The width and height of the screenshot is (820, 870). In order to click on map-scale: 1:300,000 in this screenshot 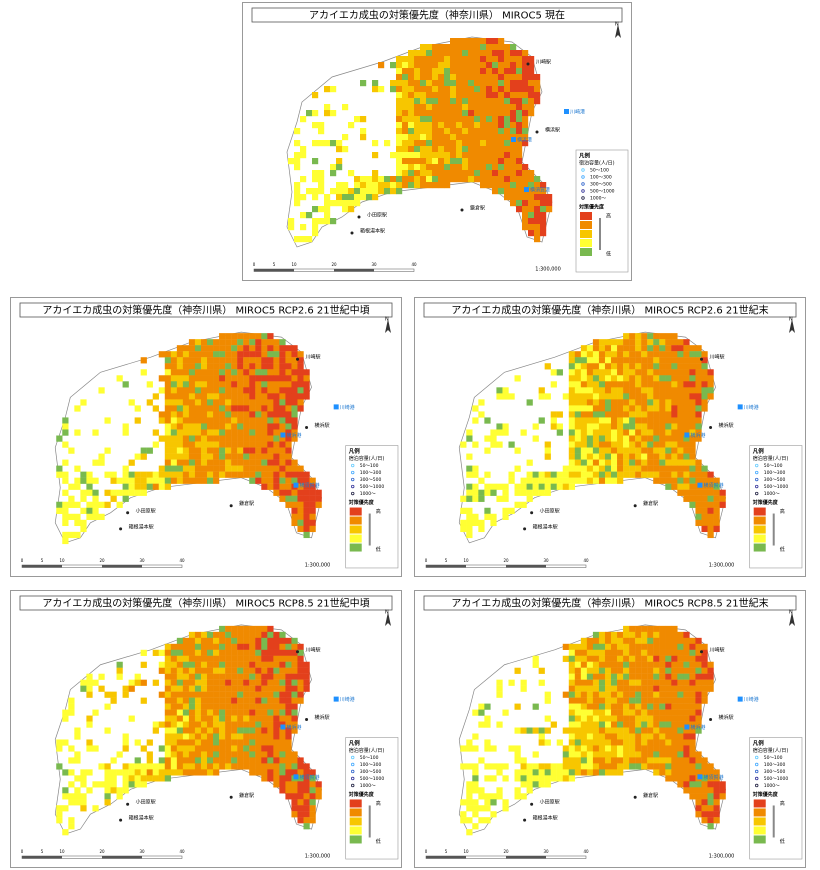, I will do `click(318, 857)`.